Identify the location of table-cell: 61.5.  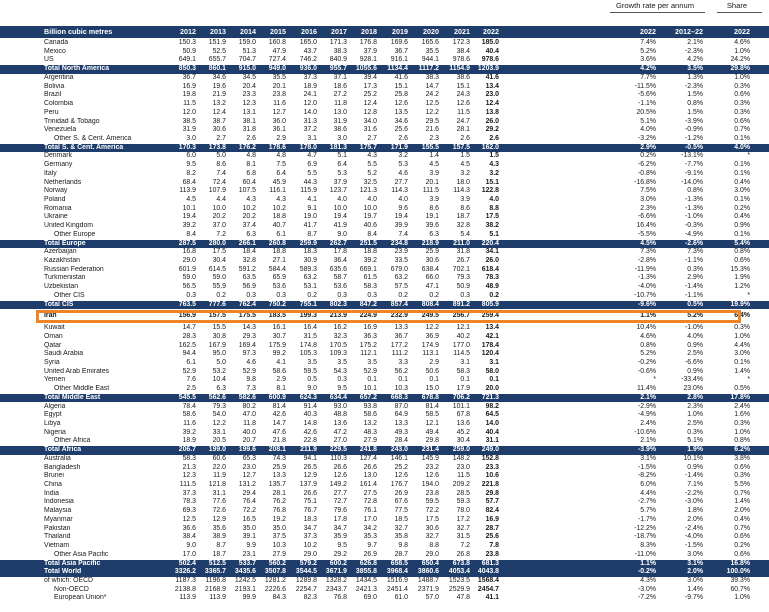
(360, 278).